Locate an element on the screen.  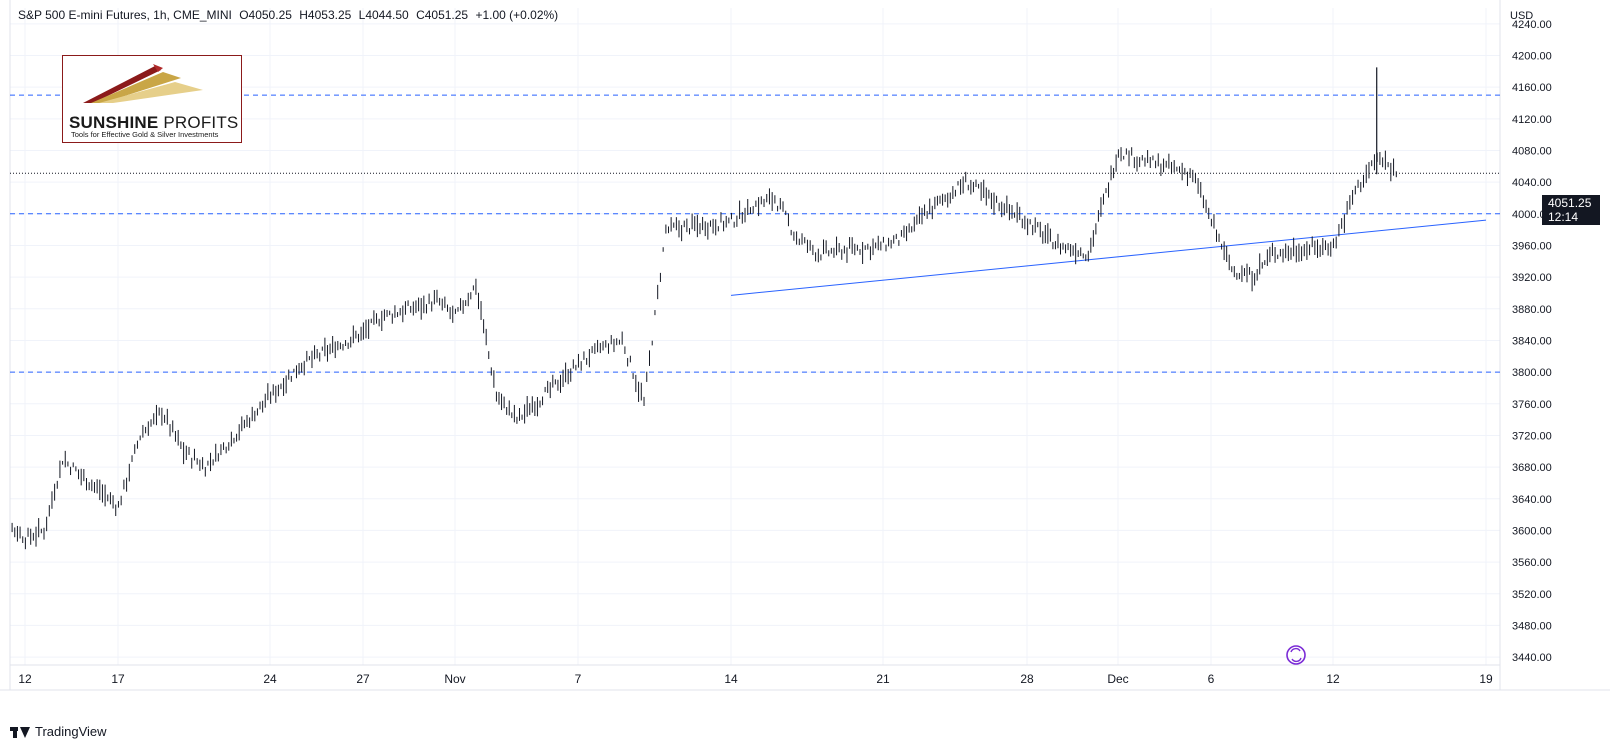
time-axis-label: 6 is located at coordinates (1211, 679).